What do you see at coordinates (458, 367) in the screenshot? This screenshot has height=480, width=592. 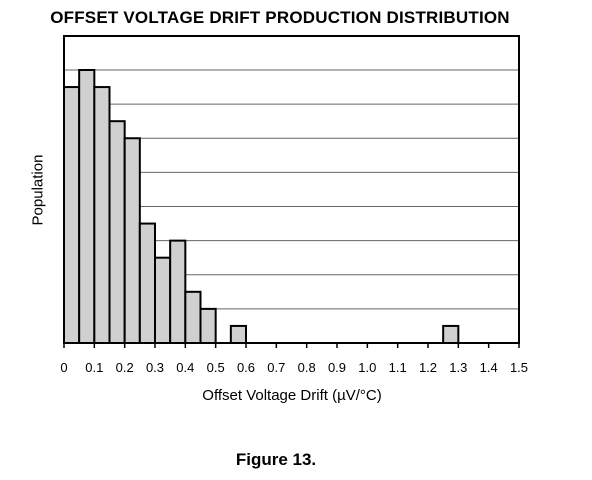 I see `x-tick-label: 1.3` at bounding box center [458, 367].